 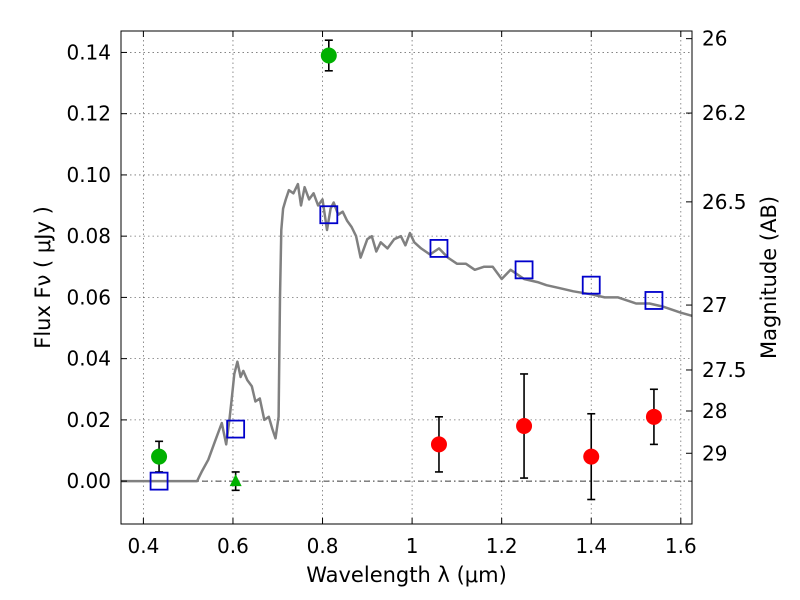 I want to click on y-tick-label: 0.14, so click(x=88, y=52).